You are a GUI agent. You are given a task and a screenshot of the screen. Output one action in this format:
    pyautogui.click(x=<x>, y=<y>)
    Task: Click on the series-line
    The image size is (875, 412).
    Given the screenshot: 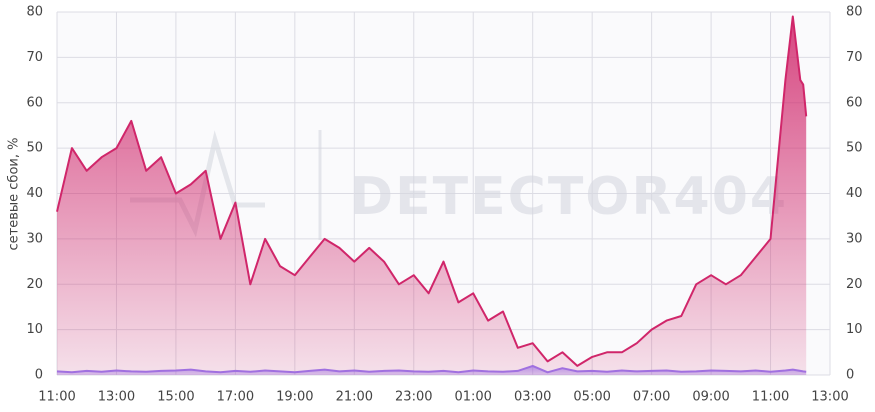 What is the action you would take?
    pyautogui.click(x=431, y=369)
    